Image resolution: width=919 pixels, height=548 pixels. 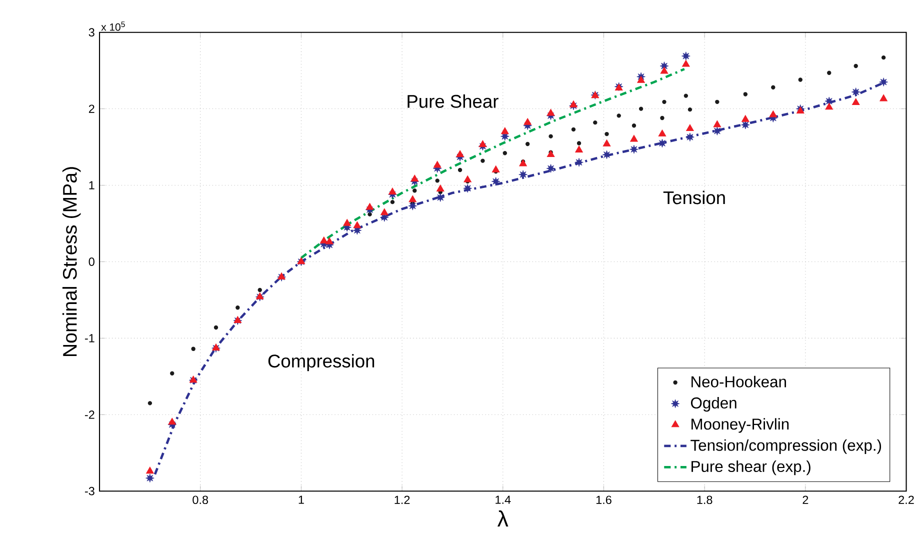 I want to click on x-tick-label: 1, so click(x=301, y=500).